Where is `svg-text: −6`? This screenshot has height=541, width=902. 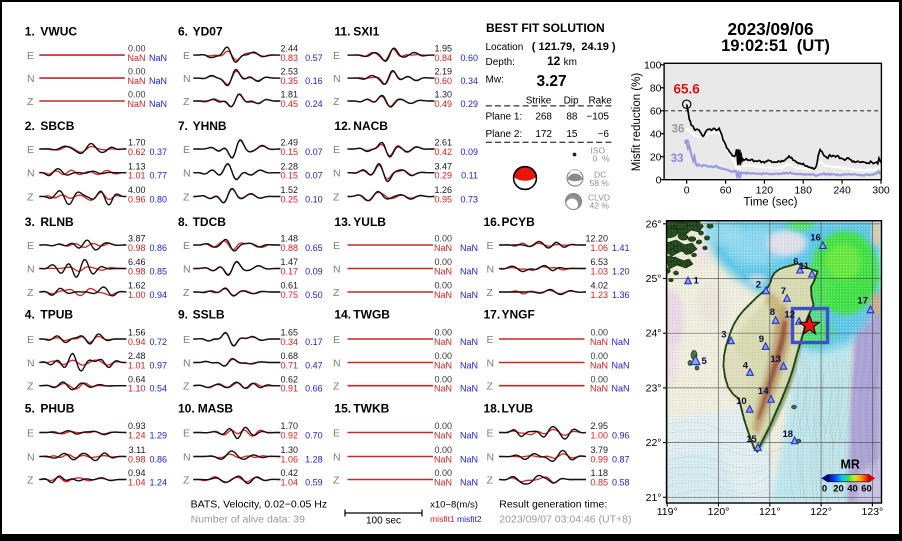 svg-text: −6 is located at coordinates (604, 134).